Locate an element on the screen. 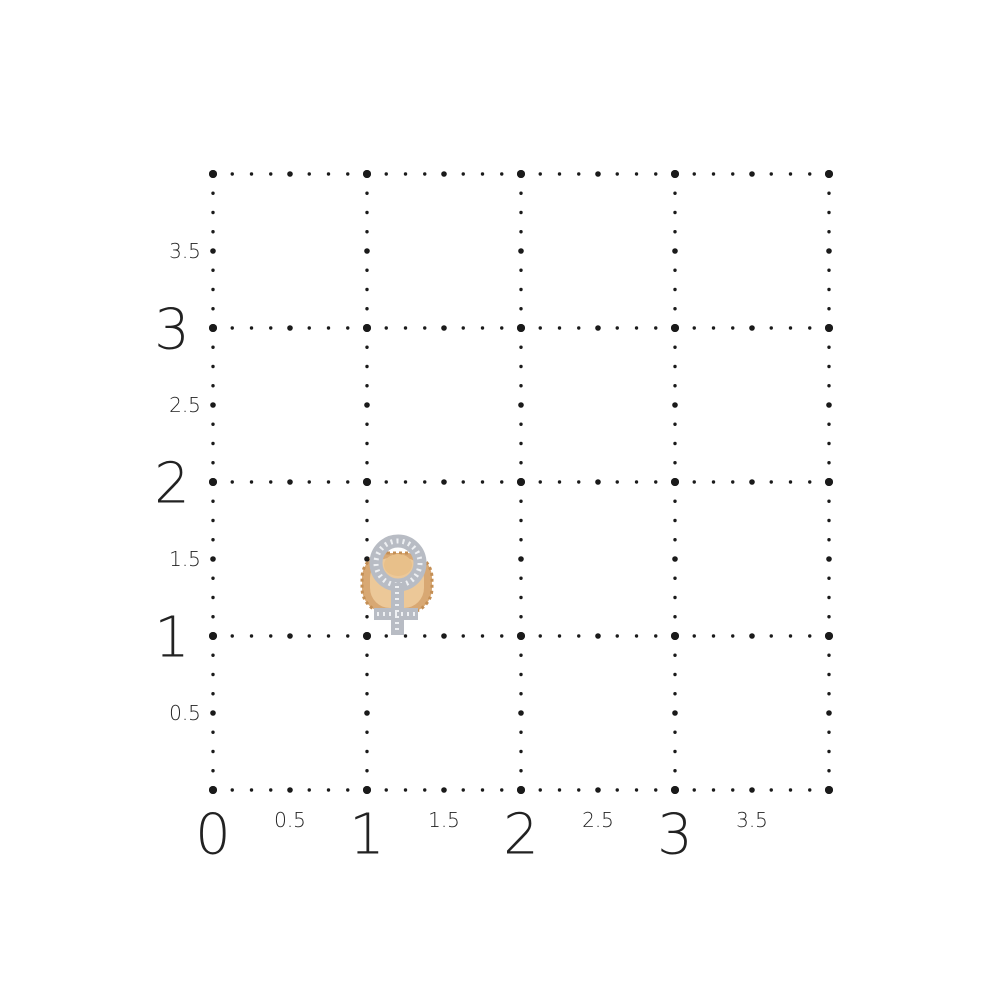 This screenshot has height=1000, width=1000. female-symbol-pave is located at coordinates (398, 584).